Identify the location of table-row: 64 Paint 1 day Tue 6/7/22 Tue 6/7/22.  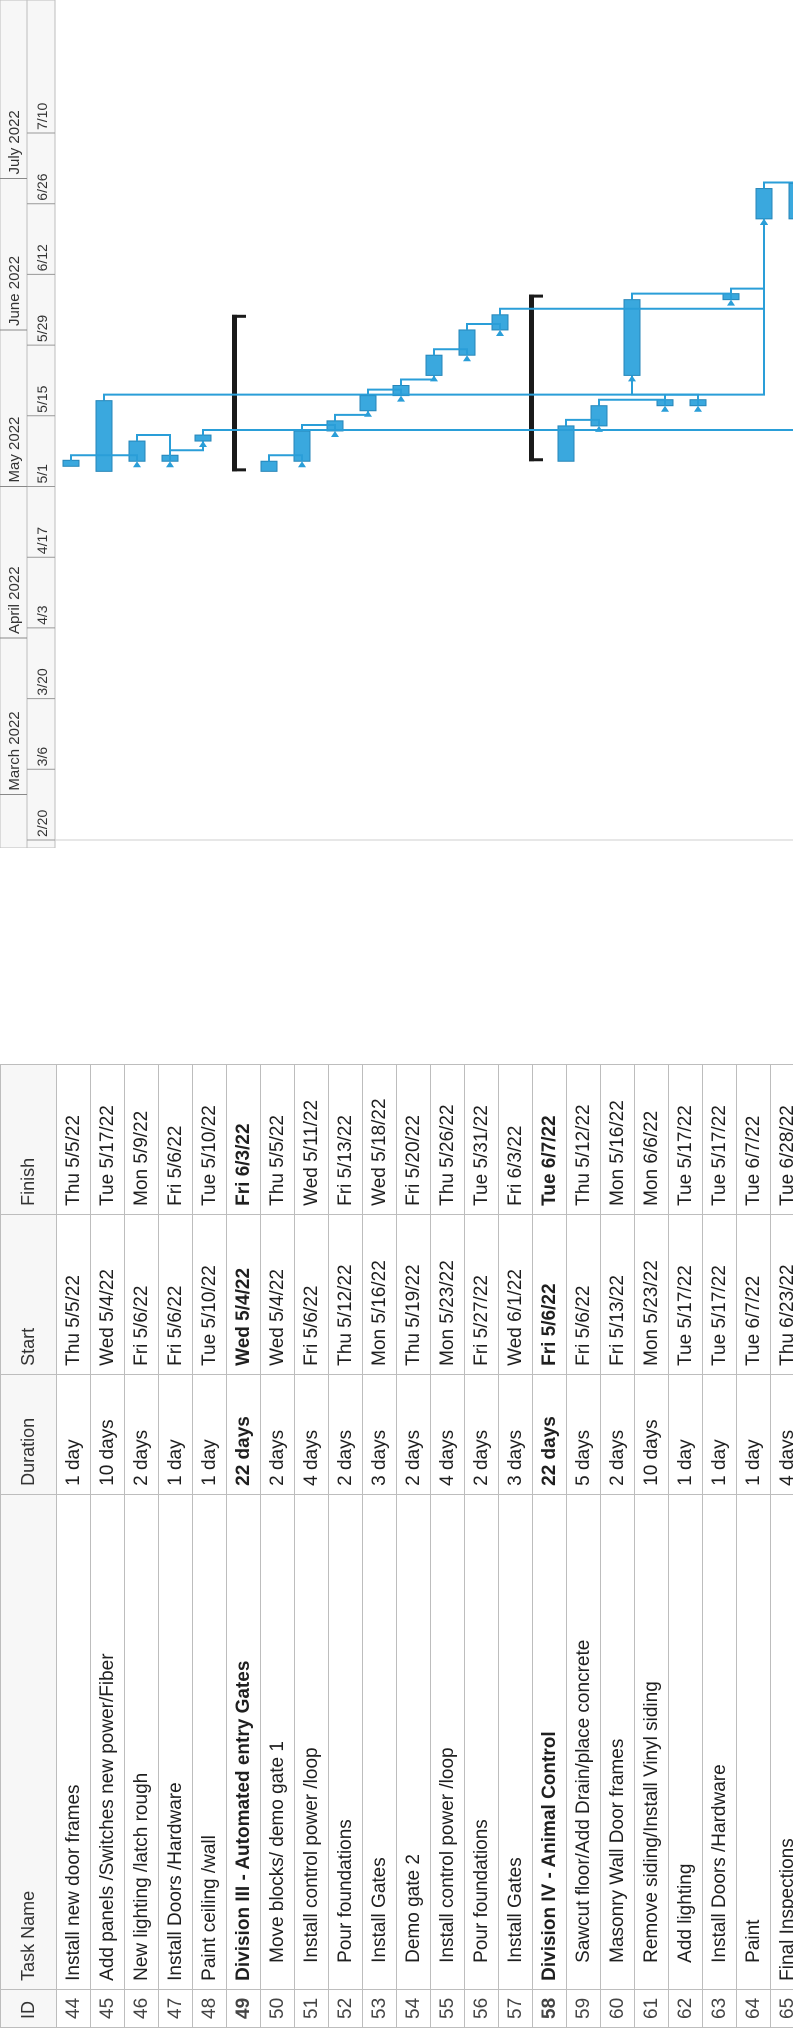
(753, 1546).